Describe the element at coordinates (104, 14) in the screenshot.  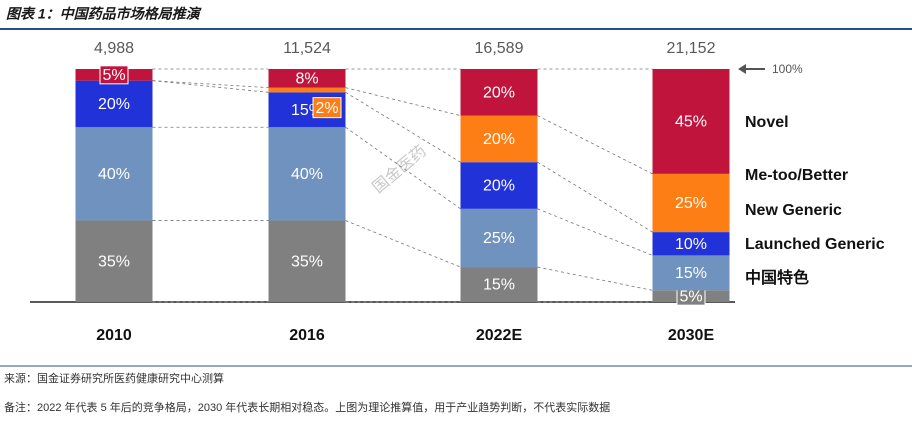
I see `header-title: 图表 1：中国药品市场格局推演` at that location.